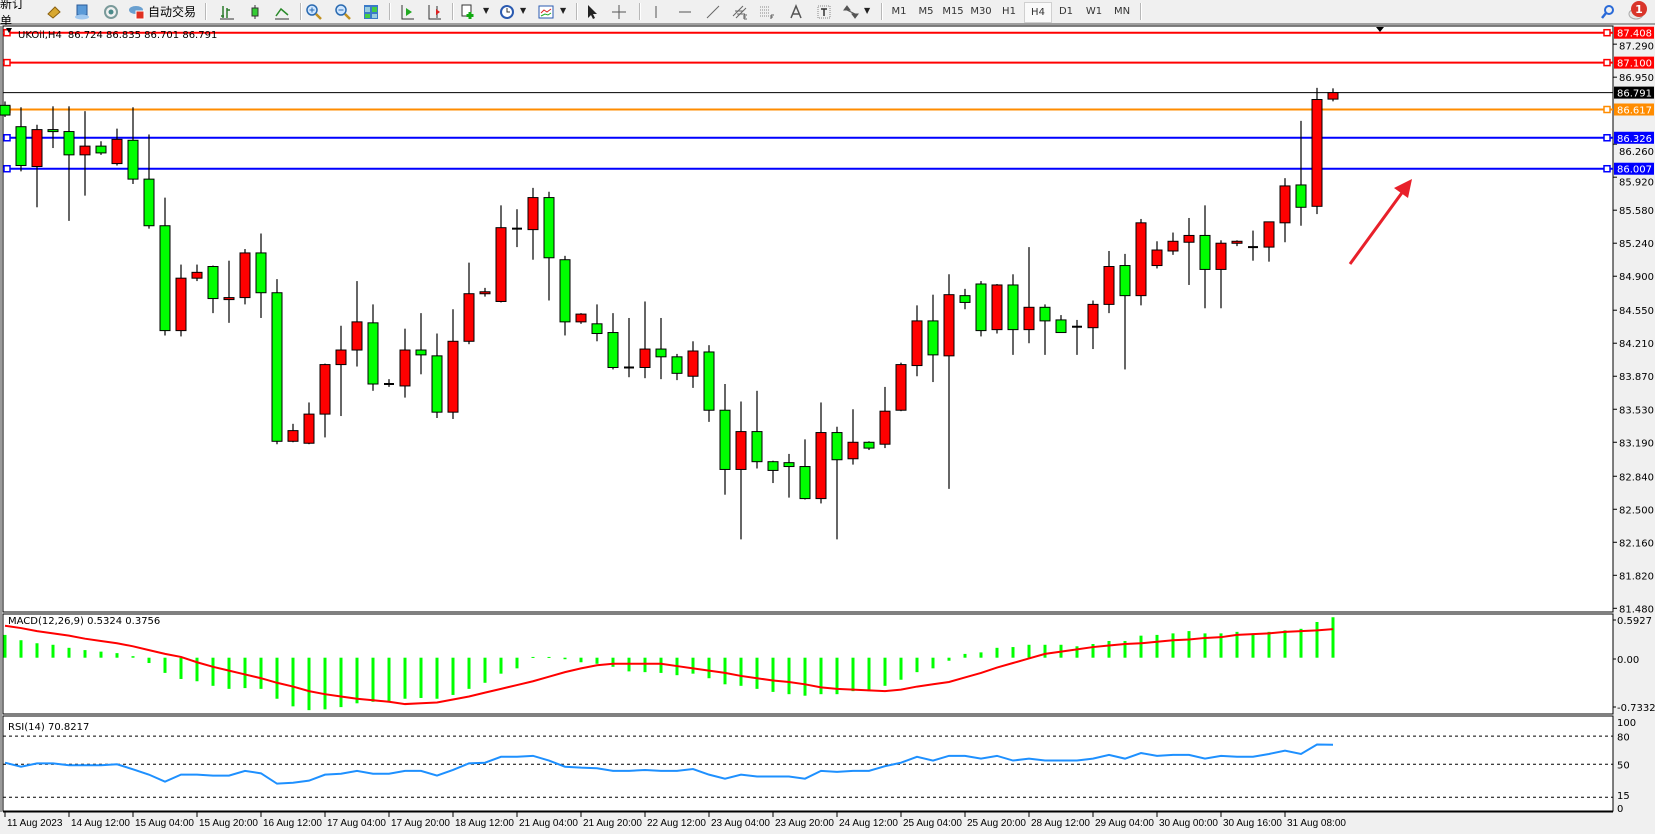 This screenshot has width=1655, height=834. I want to click on zoom-in-icon, so click(314, 11).